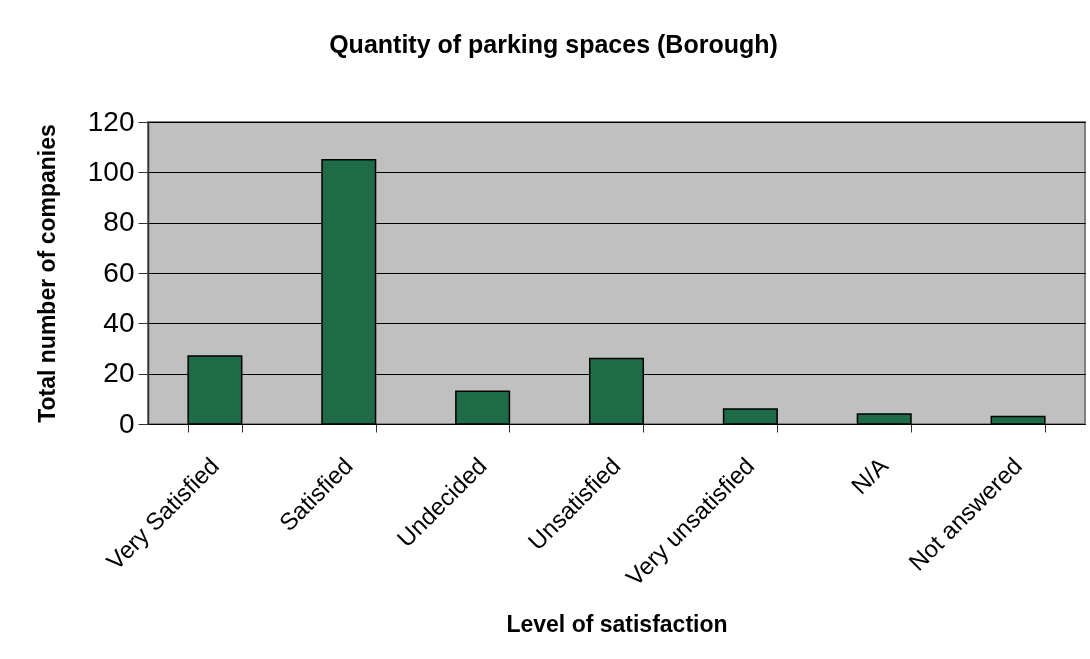 This screenshot has width=1090, height=659. I want to click on y-tick-label: 80, so click(119, 222).